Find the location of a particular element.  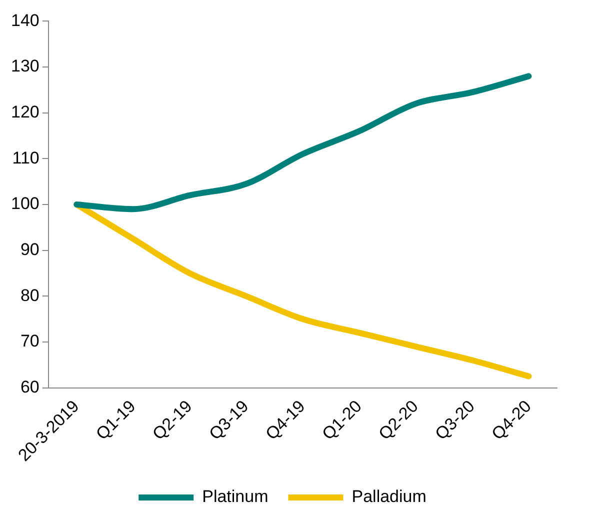

y-tick-label: 60 is located at coordinates (30, 386).